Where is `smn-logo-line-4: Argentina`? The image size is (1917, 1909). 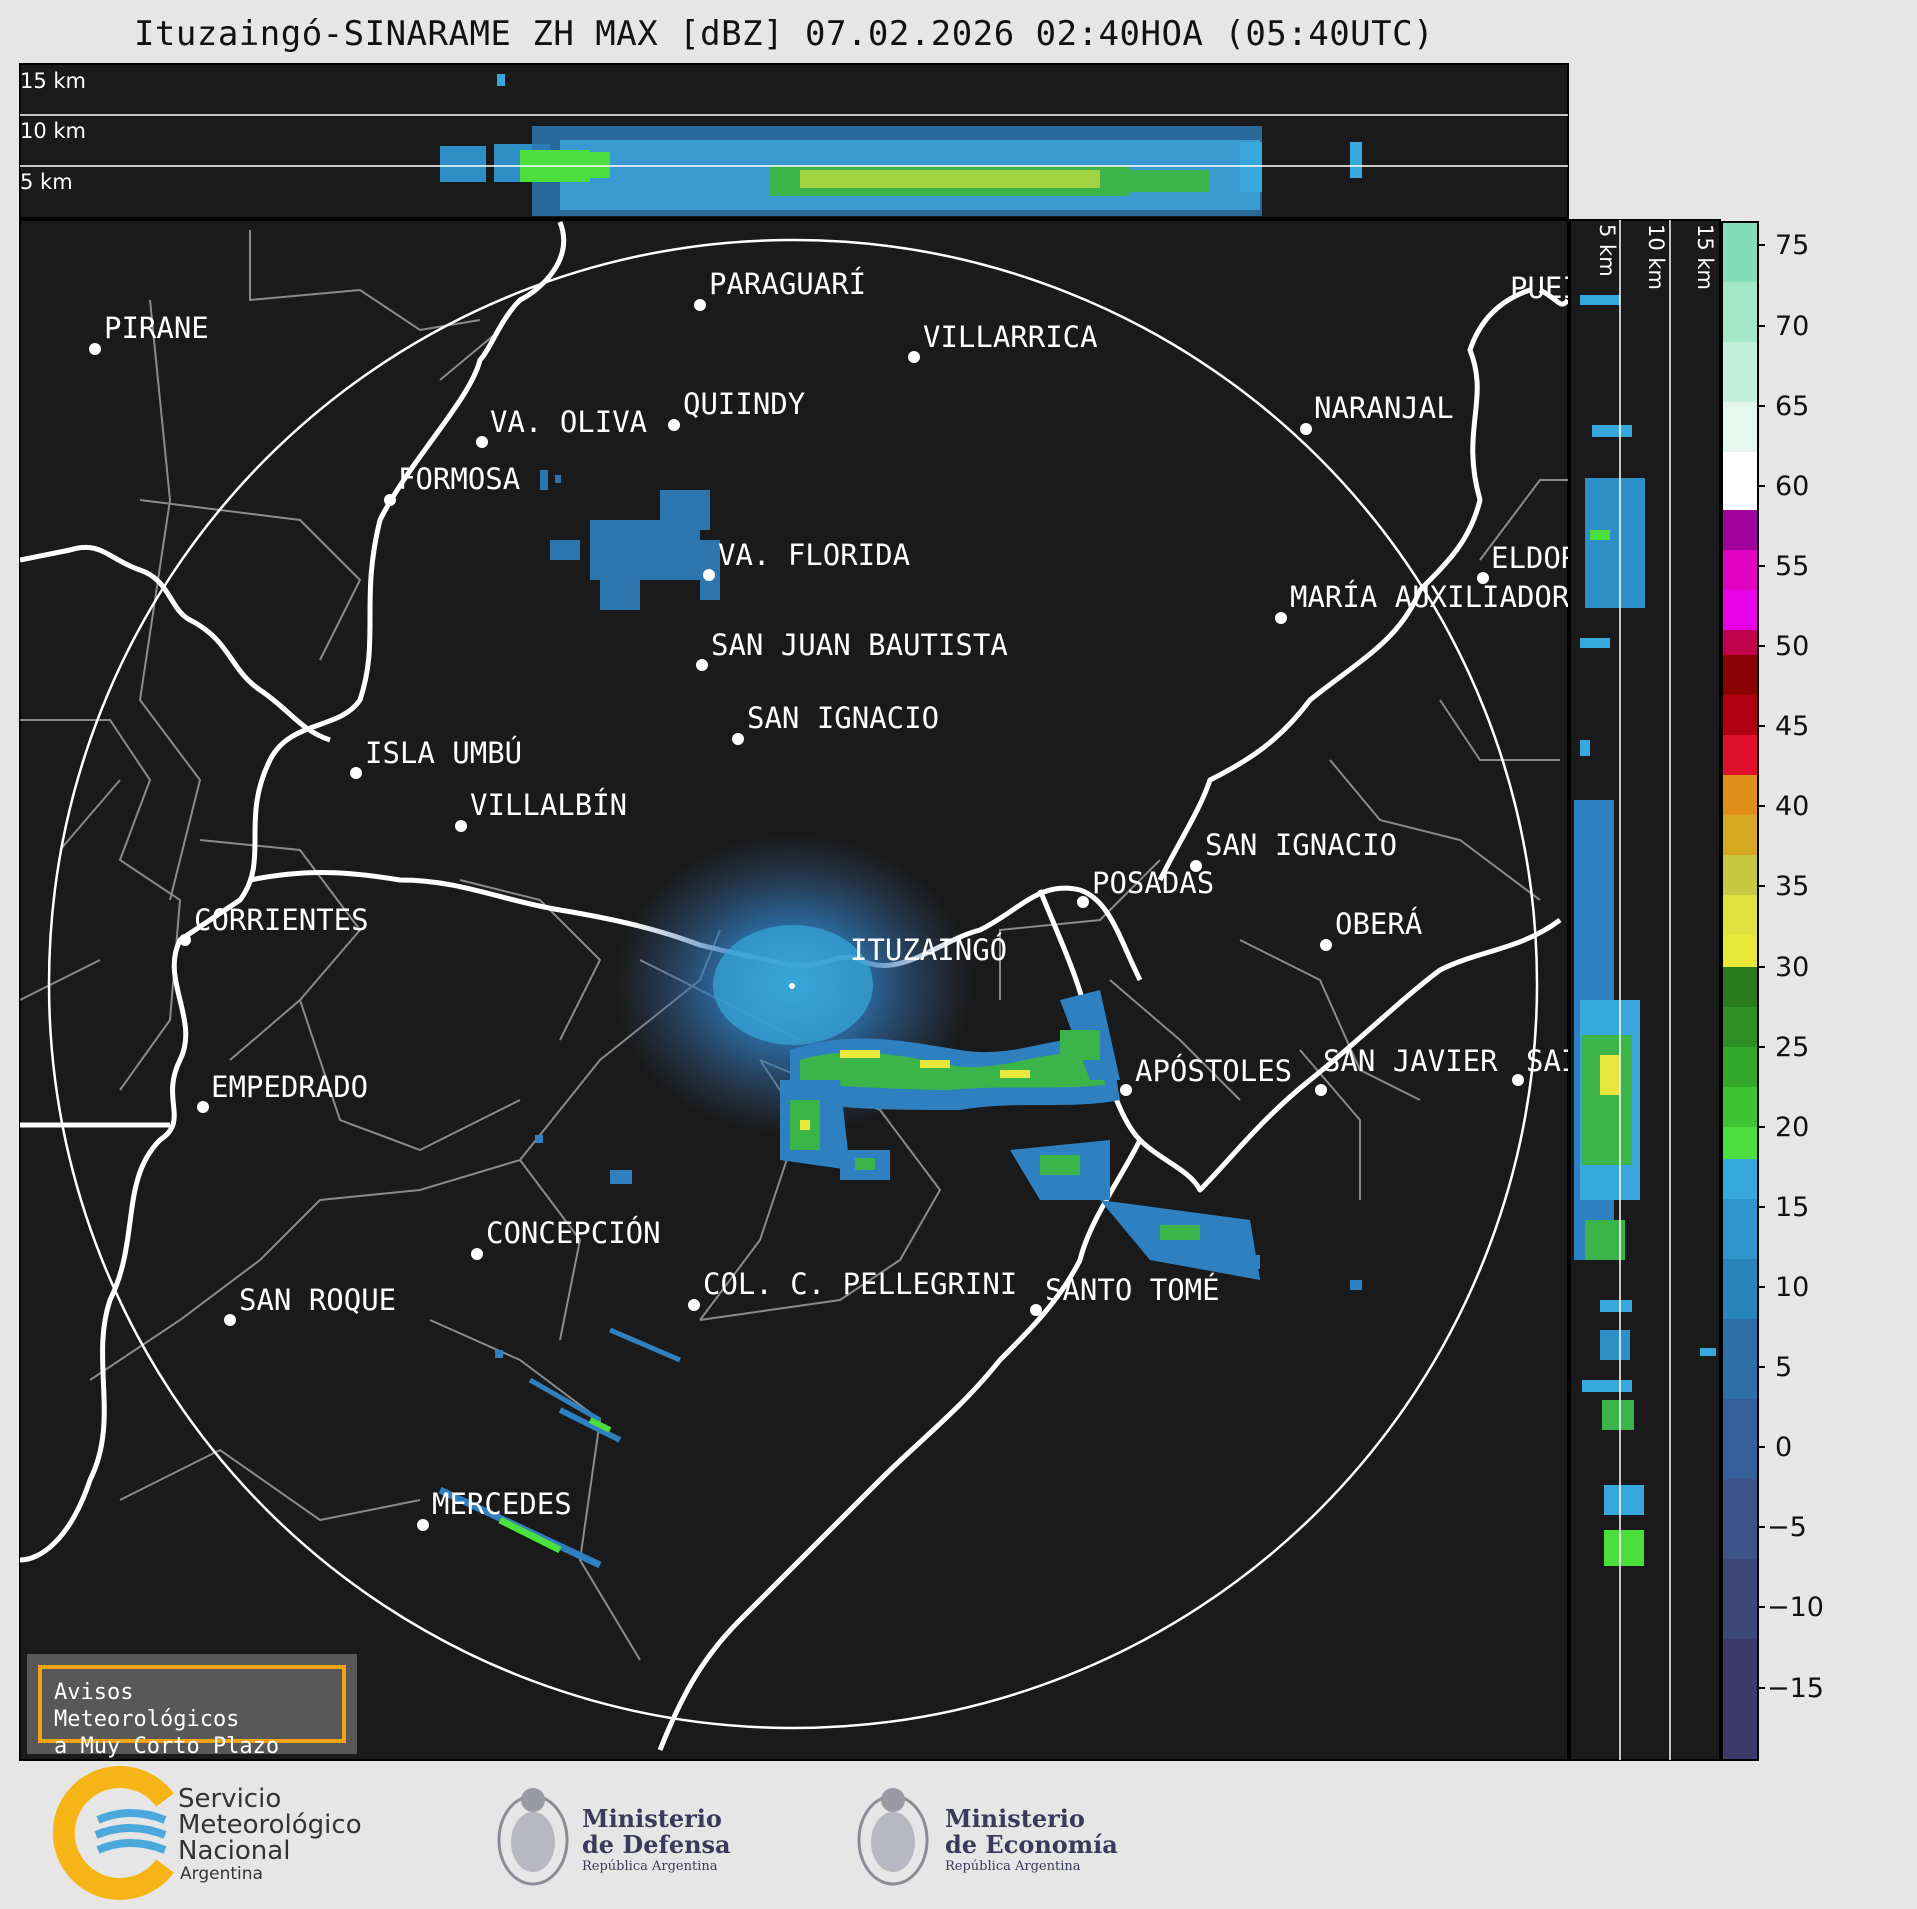
smn-logo-line-4: Argentina is located at coordinates (221, 1874).